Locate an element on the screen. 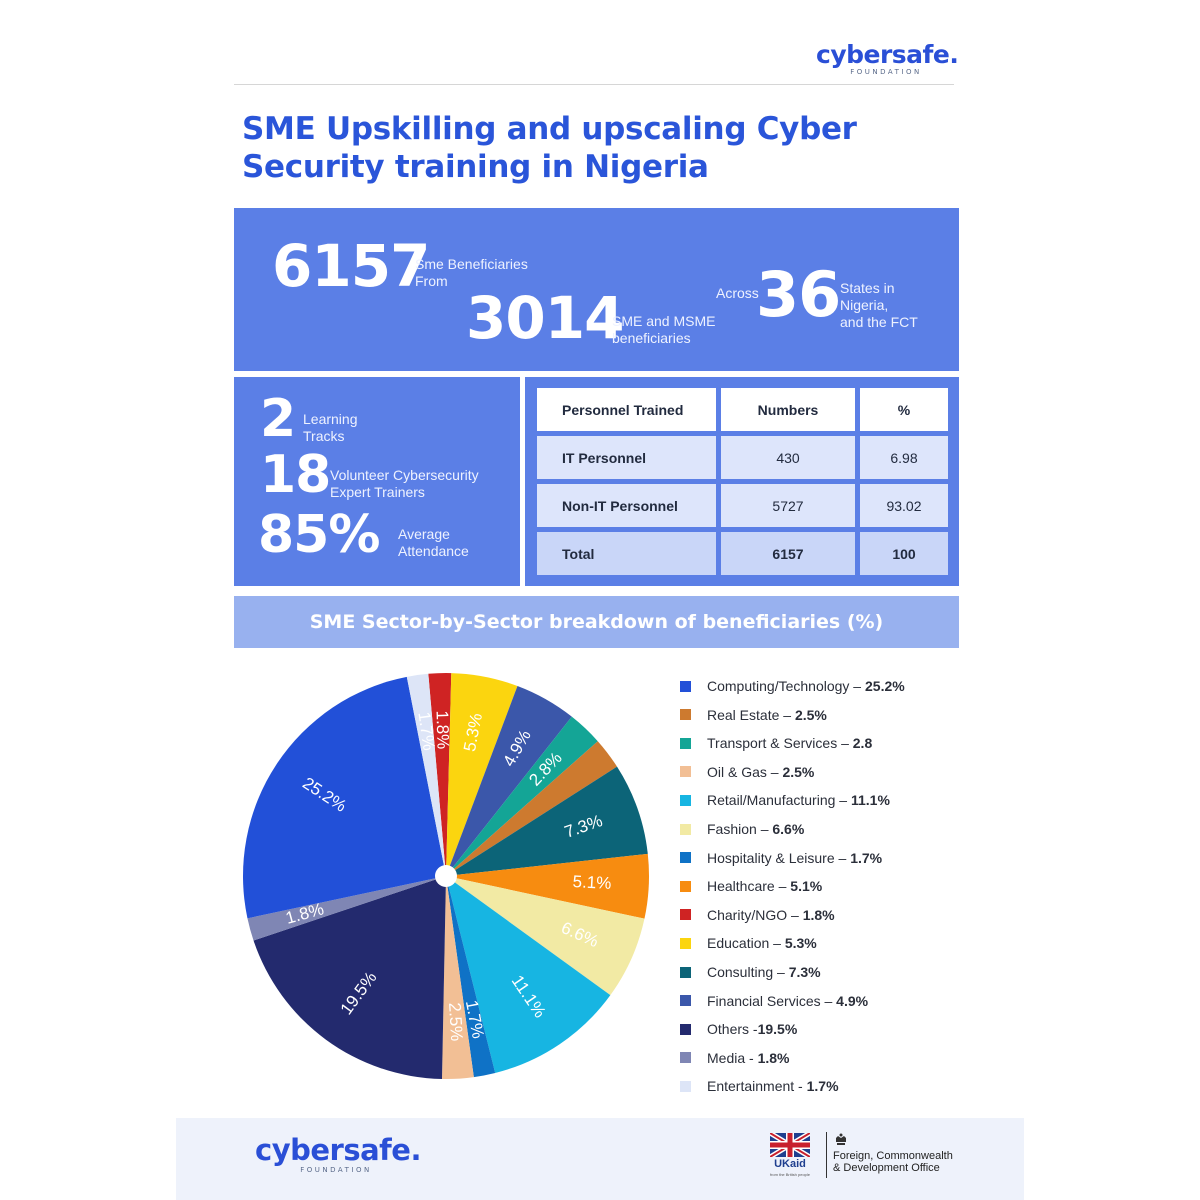 The image size is (1200, 1200). trainers-label-line-1: Volunteer Cybersecurity is located at coordinates (404, 475).